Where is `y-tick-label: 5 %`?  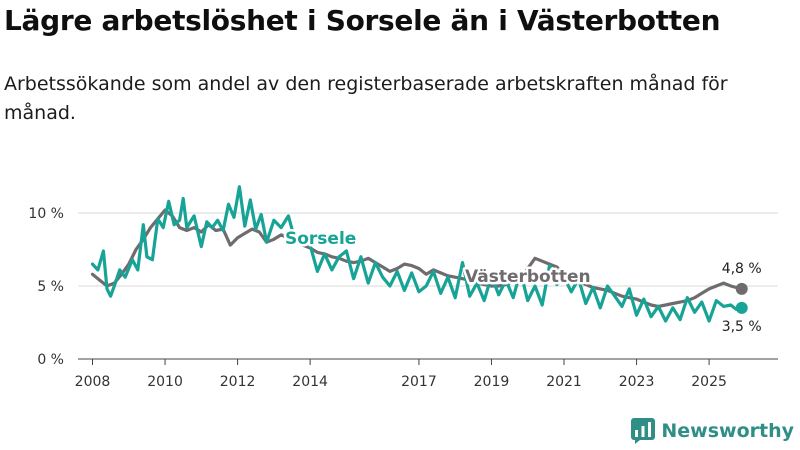
y-tick-label: 5 % is located at coordinates (50, 287).